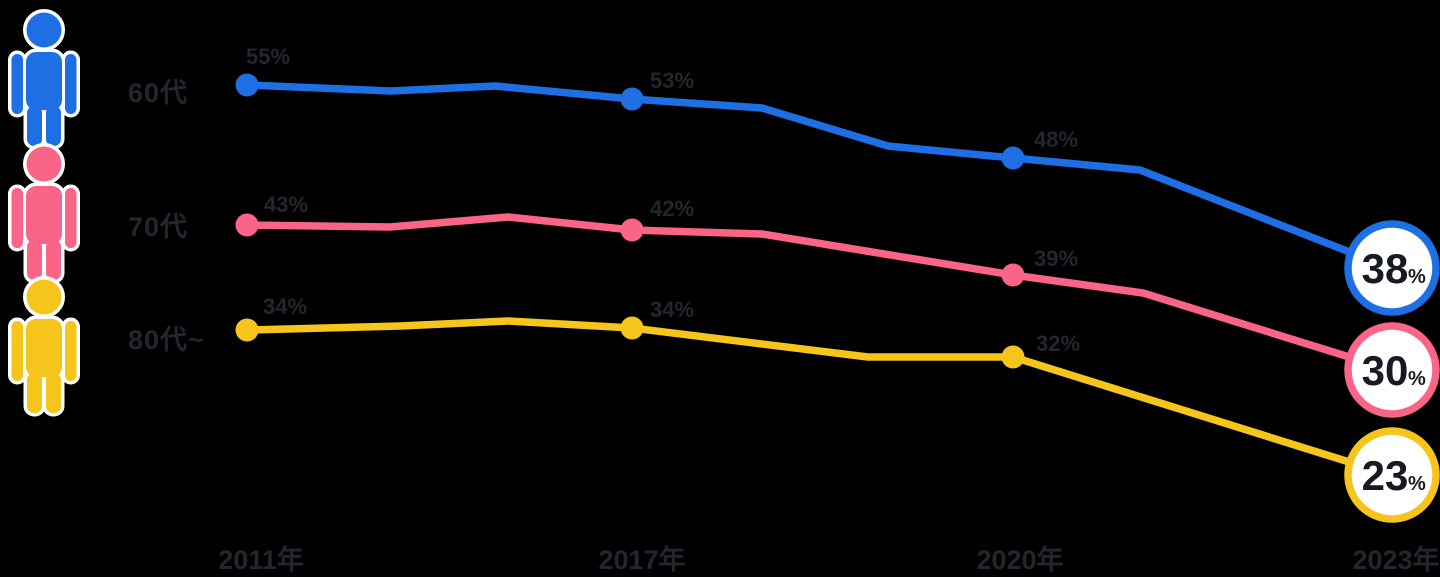 The image size is (1440, 577). Describe the element at coordinates (1056, 139) in the screenshot. I see `value-label: 48%` at that location.